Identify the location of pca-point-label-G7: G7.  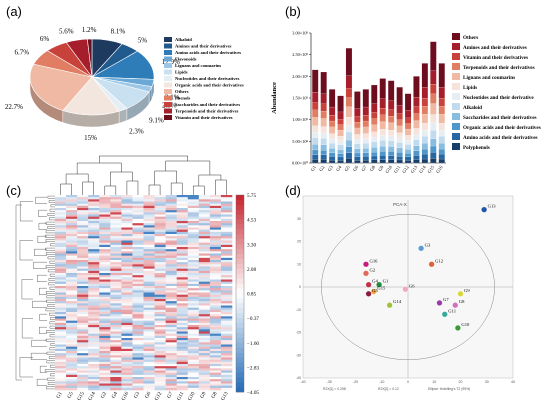
(446, 299).